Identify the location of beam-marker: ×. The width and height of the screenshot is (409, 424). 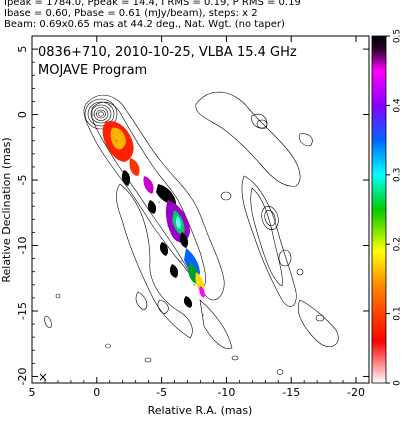
(43, 377).